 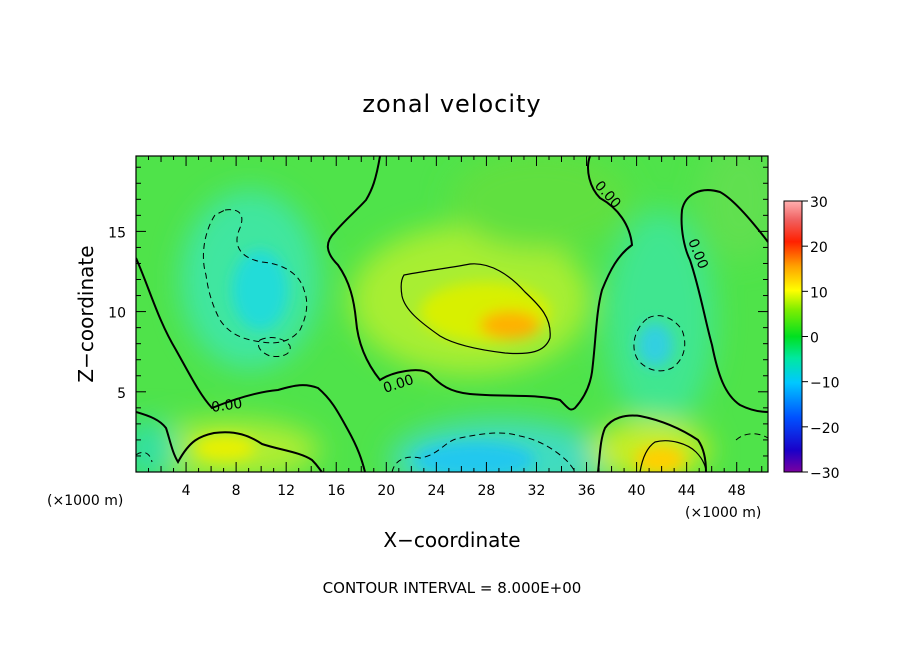 I want to click on colorbar-tick-label: 20, so click(x=819, y=248).